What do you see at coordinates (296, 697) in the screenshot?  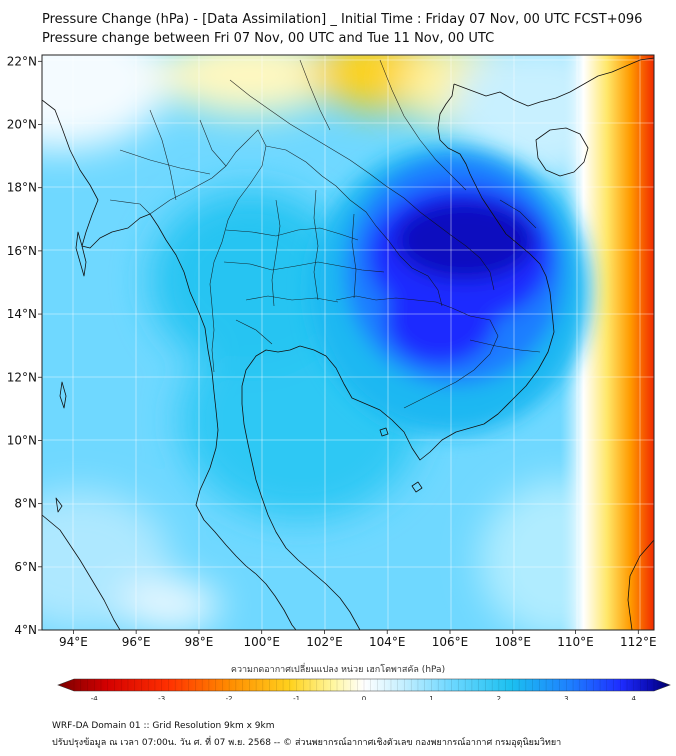 I see `colorbar-tick-label: -1` at bounding box center [296, 697].